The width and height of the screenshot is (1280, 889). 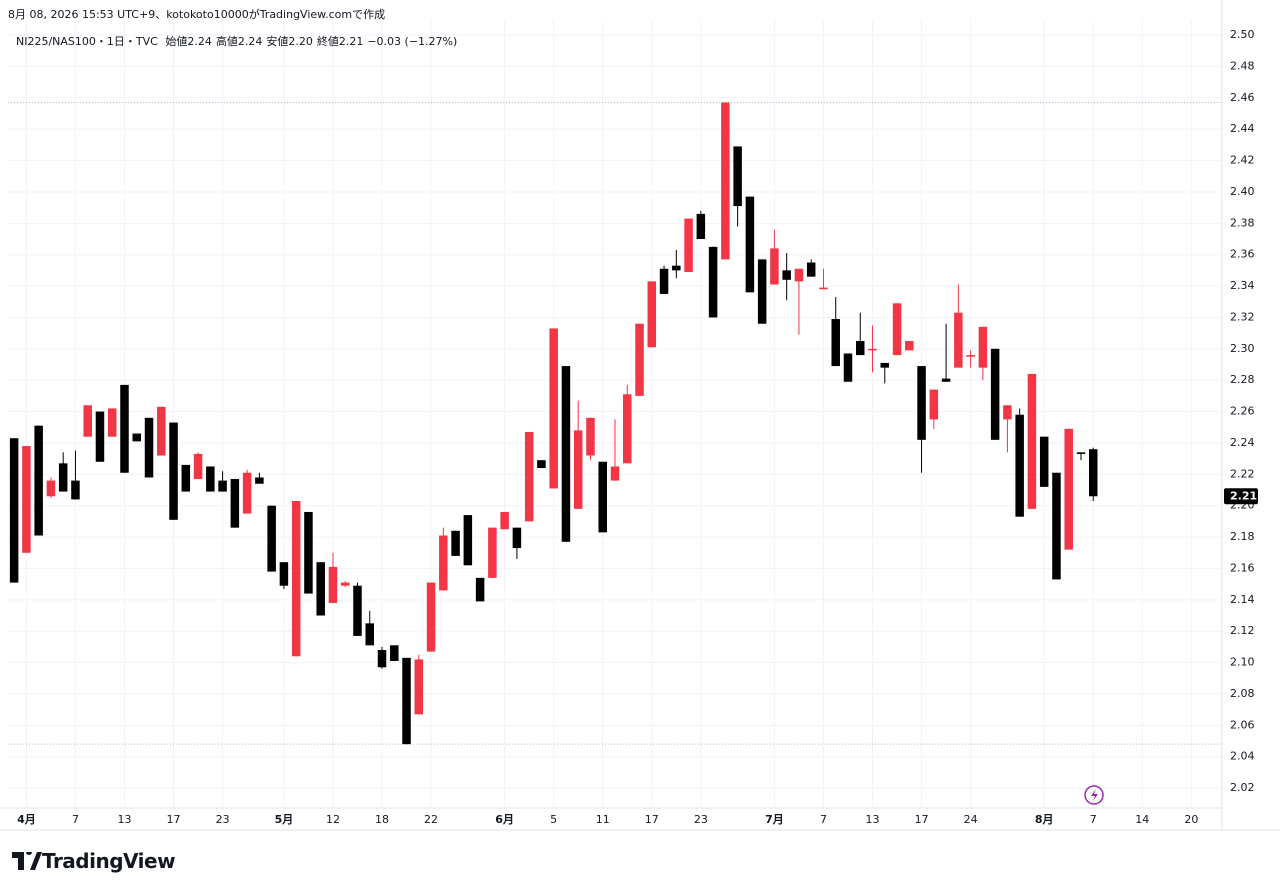 I want to click on y-tick-label: 2.12, so click(x=1242, y=630).